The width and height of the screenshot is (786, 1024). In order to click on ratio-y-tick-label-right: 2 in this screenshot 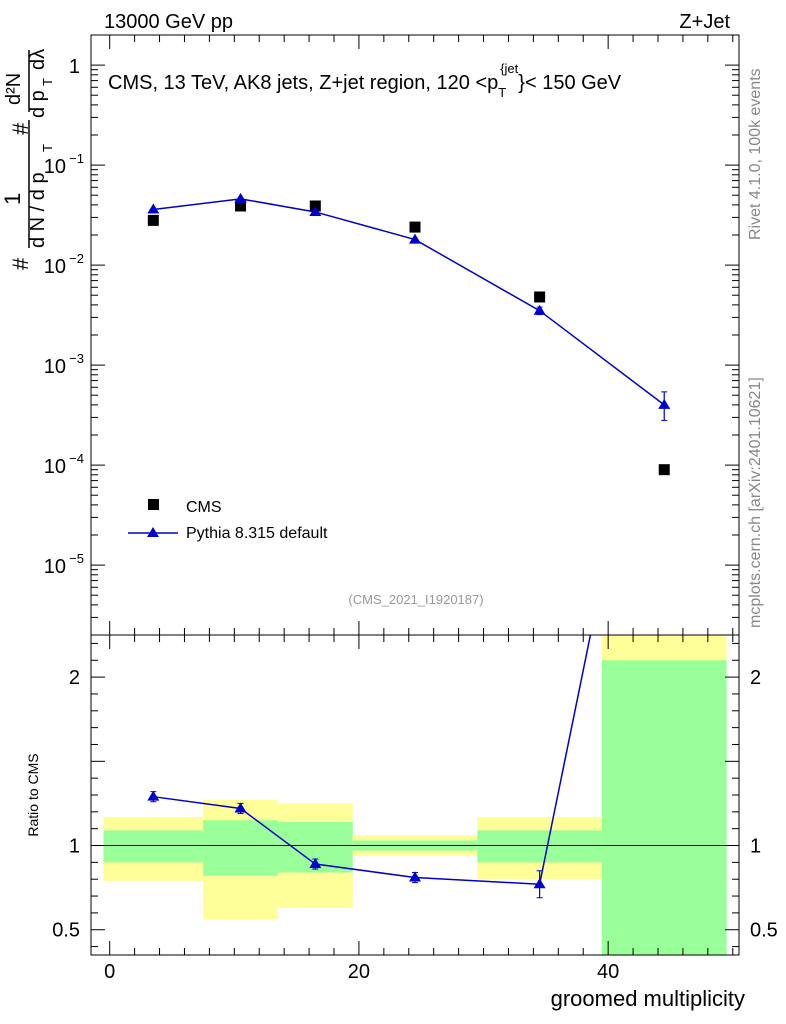, I will do `click(755, 678)`.